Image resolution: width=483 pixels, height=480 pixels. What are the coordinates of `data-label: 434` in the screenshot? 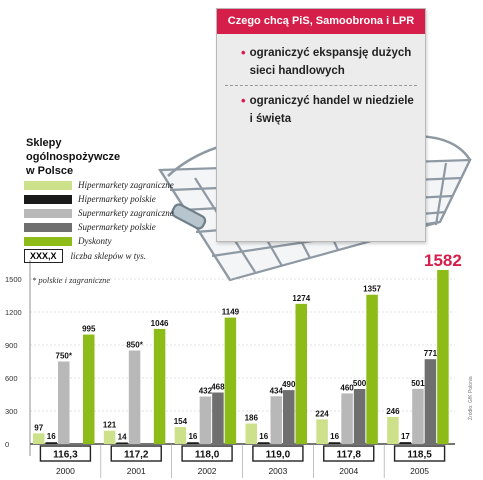 It's located at (277, 390).